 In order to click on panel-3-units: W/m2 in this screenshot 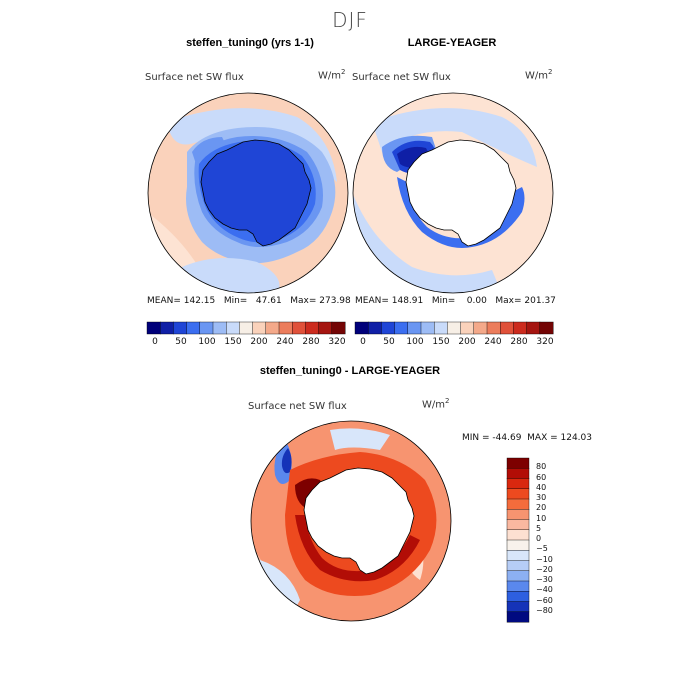, I will do `click(436, 404)`.